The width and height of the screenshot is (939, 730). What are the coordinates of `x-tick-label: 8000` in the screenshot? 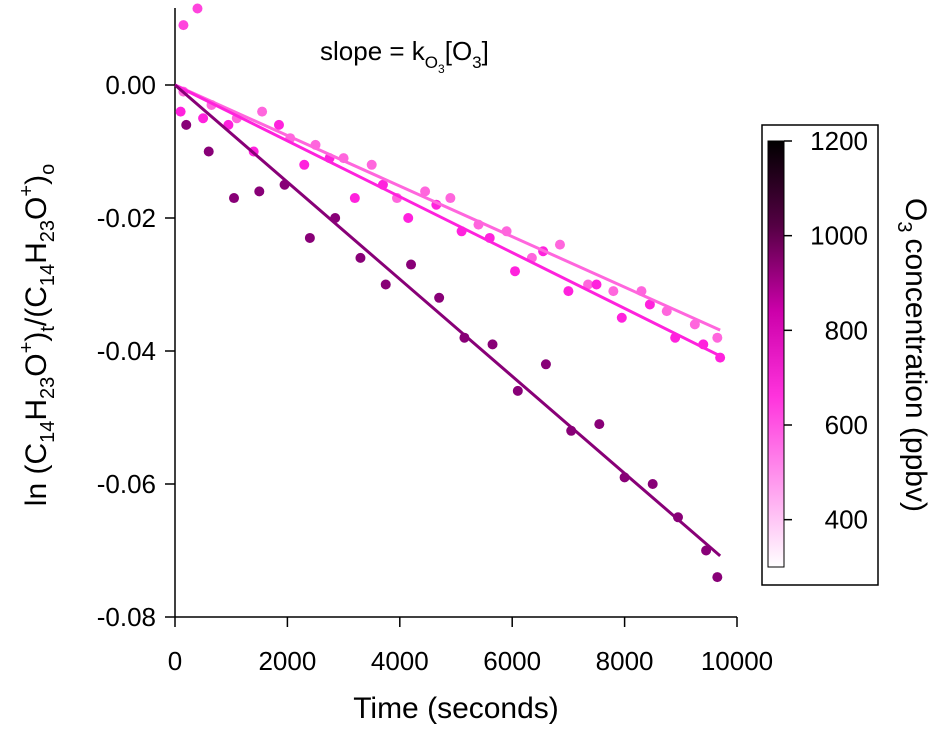 It's located at (625, 661).